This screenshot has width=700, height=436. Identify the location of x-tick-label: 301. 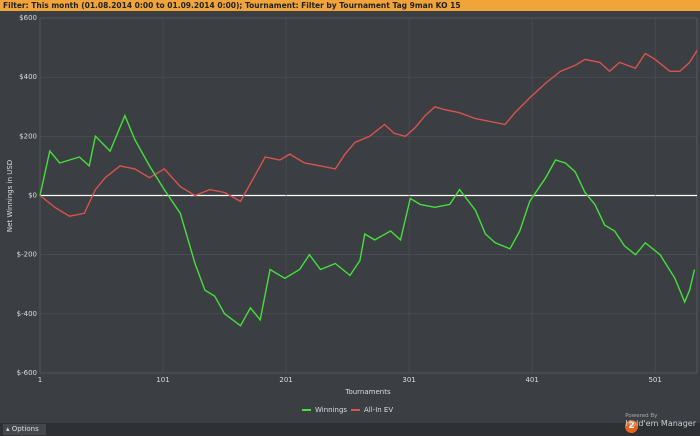
(408, 380).